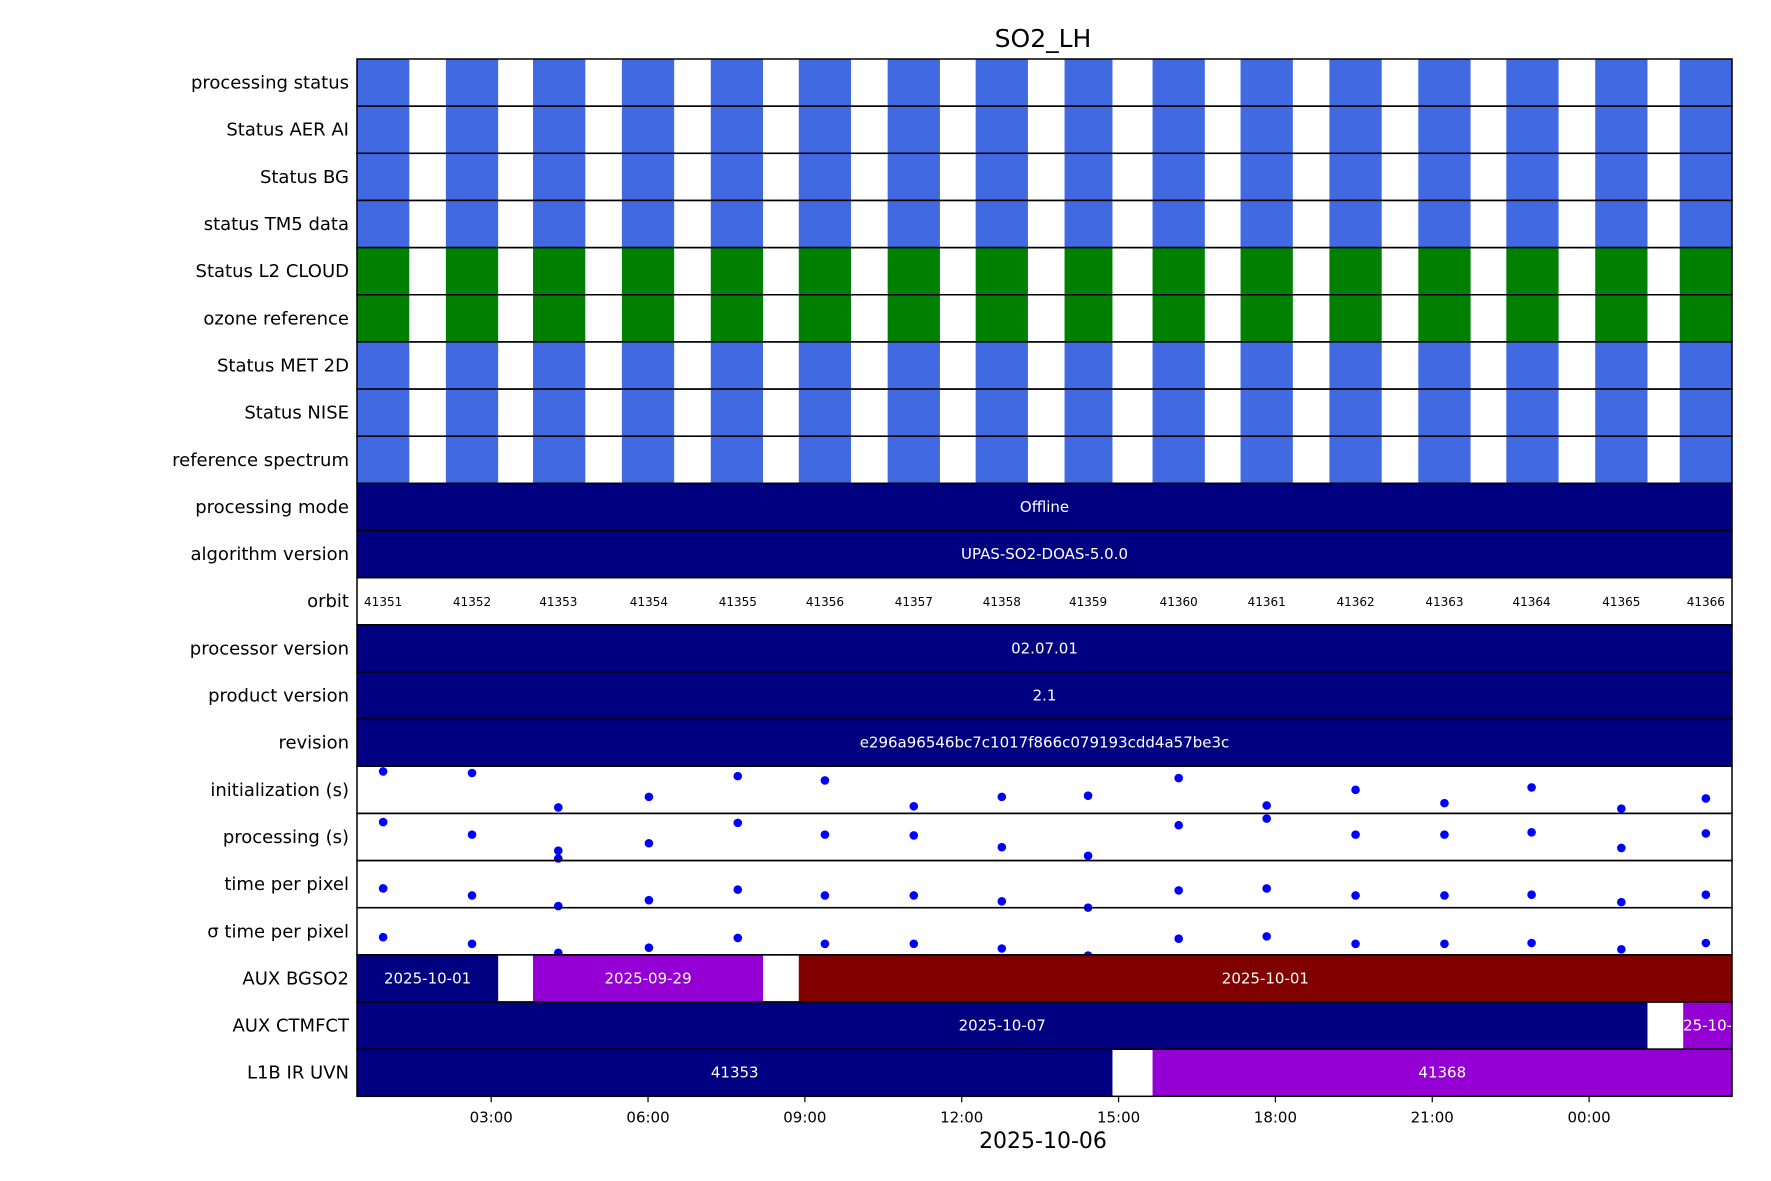 The height and width of the screenshot is (1181, 1771). What do you see at coordinates (1002, 602) in the screenshot?
I see `orbit-label-41358: 41358` at bounding box center [1002, 602].